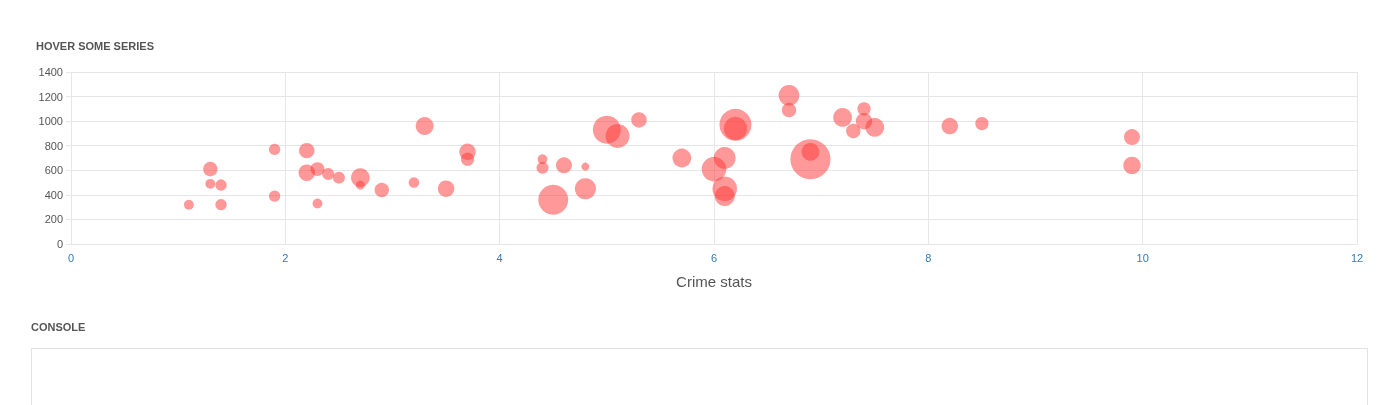 The image size is (1396, 405). Describe the element at coordinates (53, 194) in the screenshot. I see `y-tick-label: 400` at that location.